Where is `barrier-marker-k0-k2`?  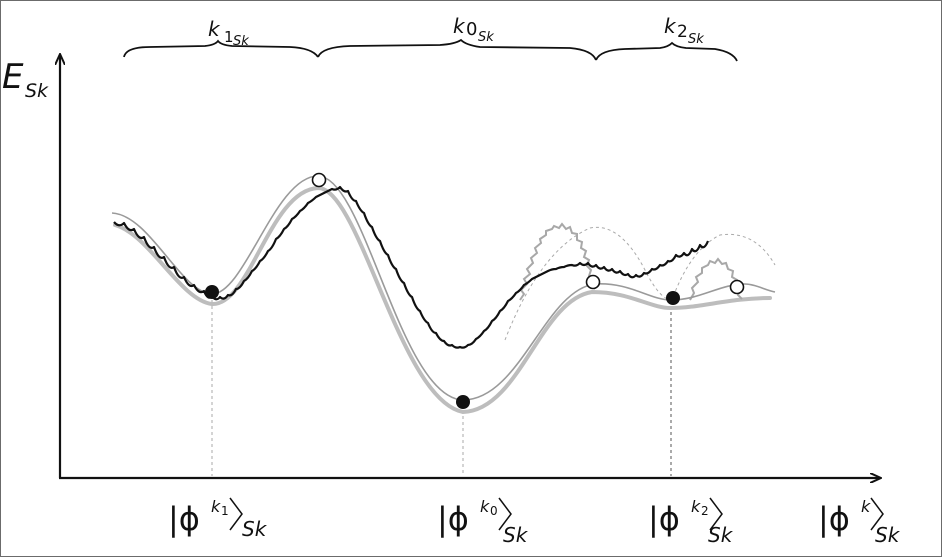
barrier-marker-k0-k2 is located at coordinates (593, 282).